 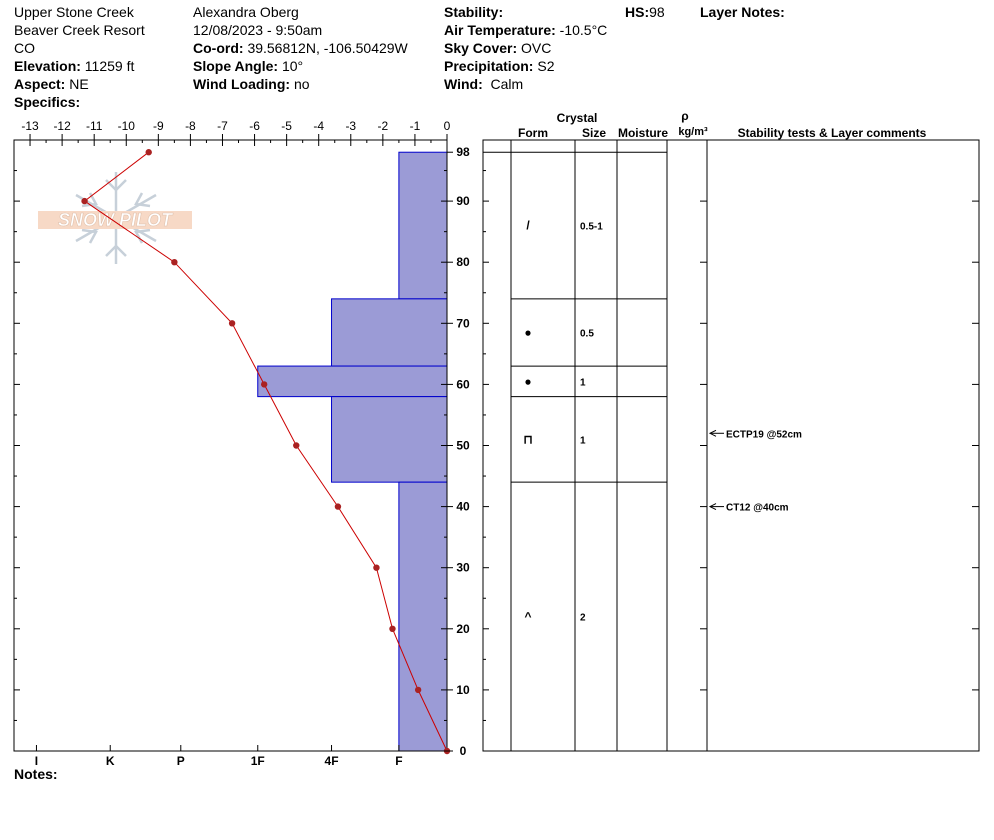 I want to click on slope-angle: Slope Angle: 10°, so click(x=248, y=66).